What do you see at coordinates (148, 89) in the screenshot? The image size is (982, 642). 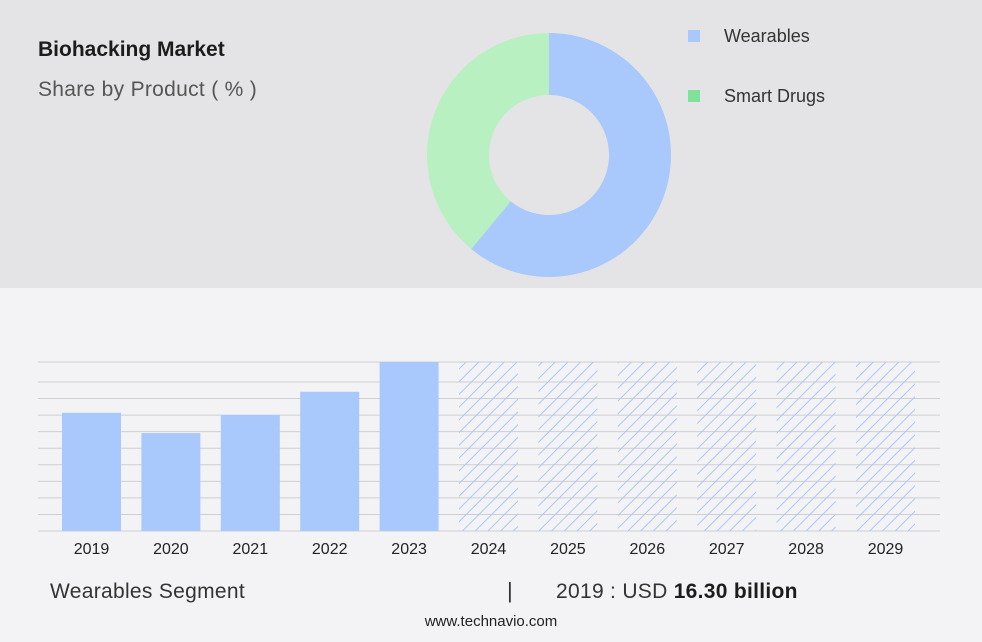 I see `chart-subtitle: Share by Product ( % )` at bounding box center [148, 89].